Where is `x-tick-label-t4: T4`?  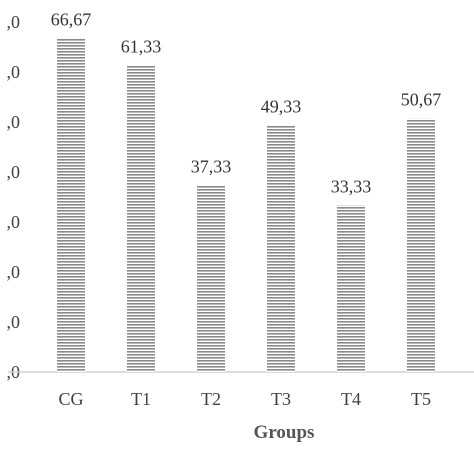
x-tick-label-t4: T4 is located at coordinates (351, 399).